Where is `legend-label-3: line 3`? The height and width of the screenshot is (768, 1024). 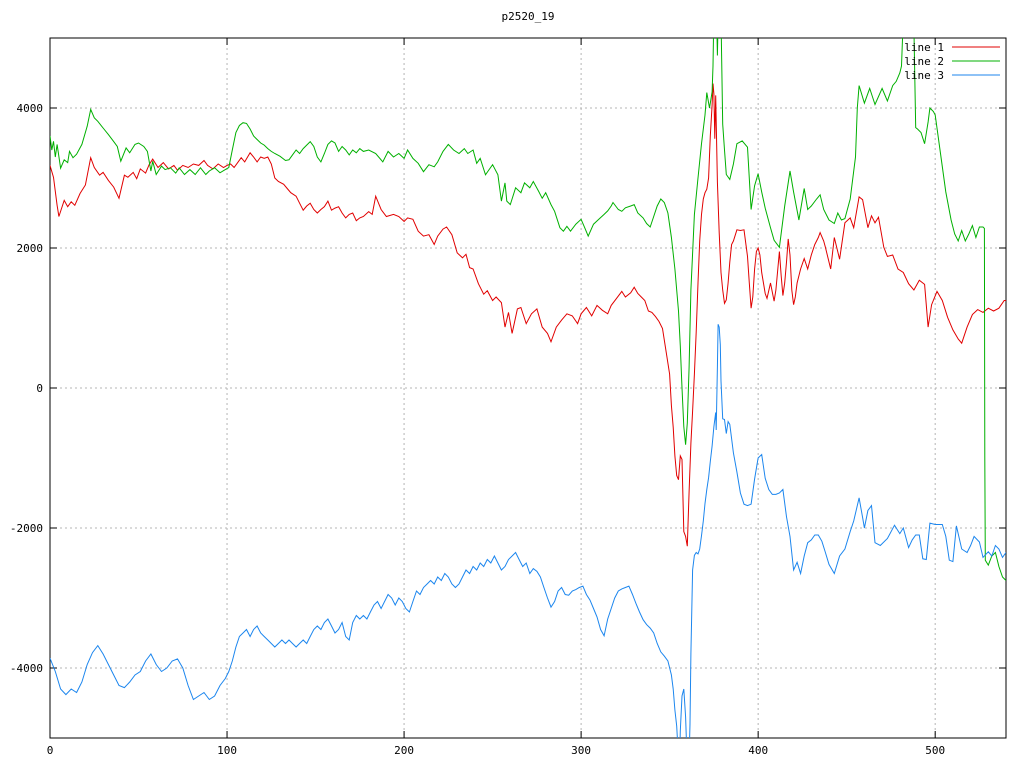
legend-label-3: line 3 is located at coordinates (924, 75).